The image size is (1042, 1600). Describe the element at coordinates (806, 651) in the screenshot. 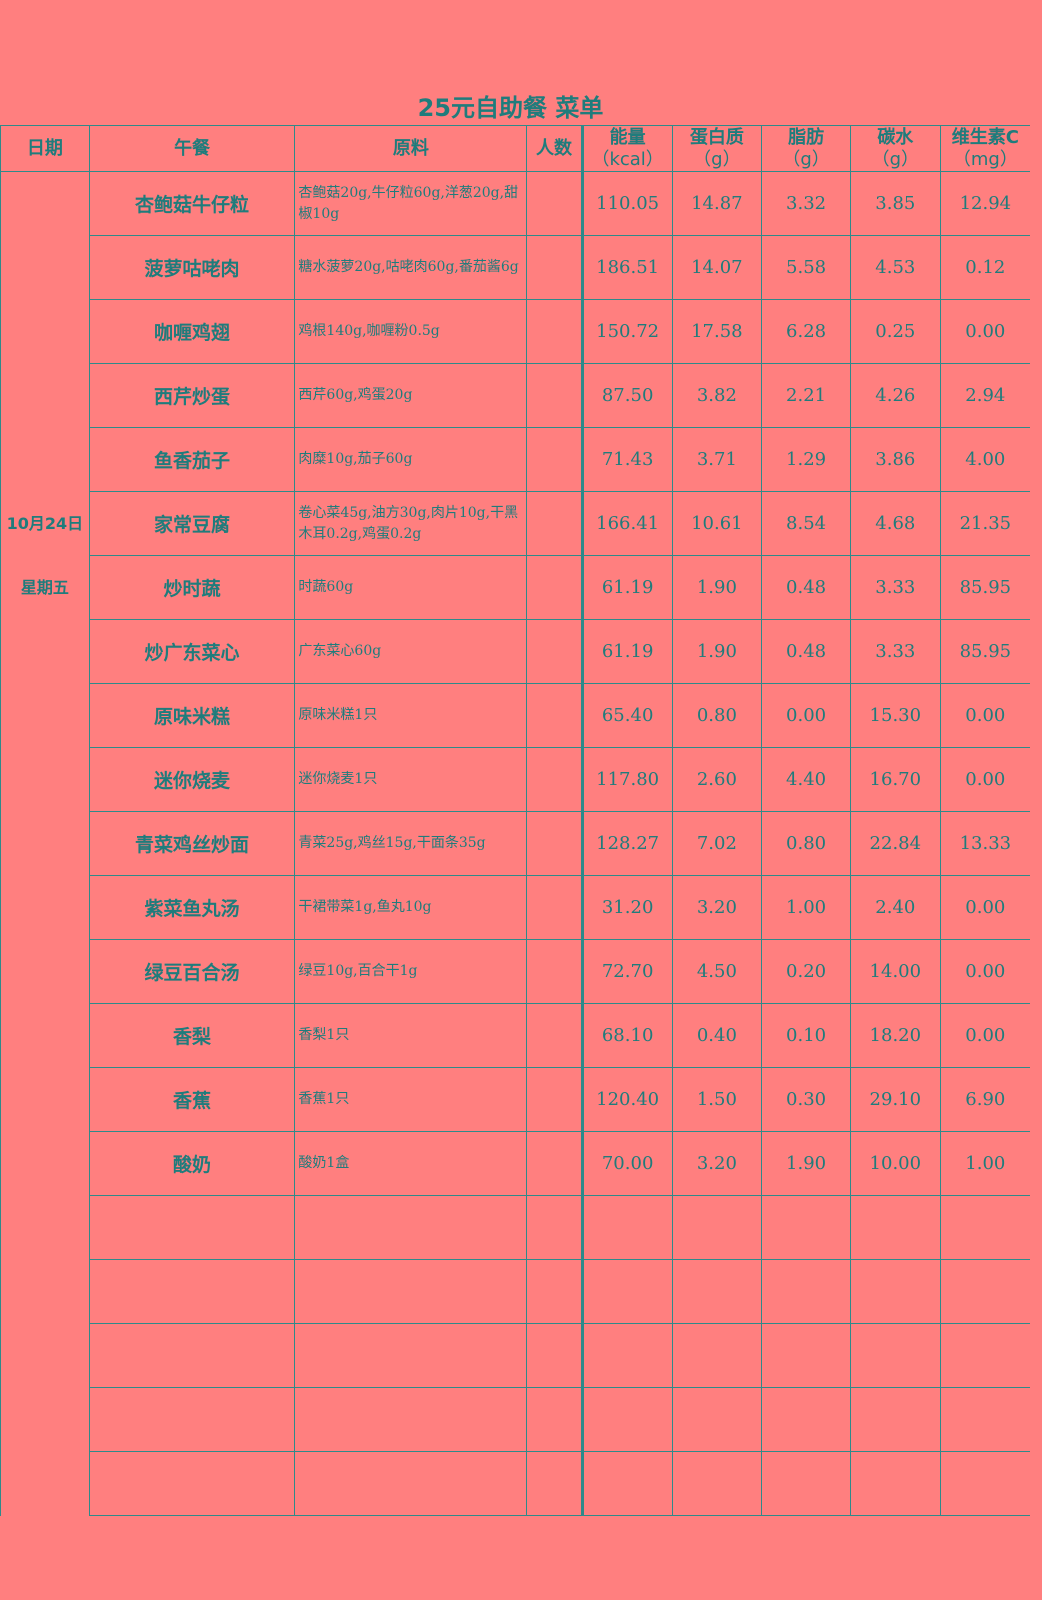

I see `fat-value: 0.48` at that location.